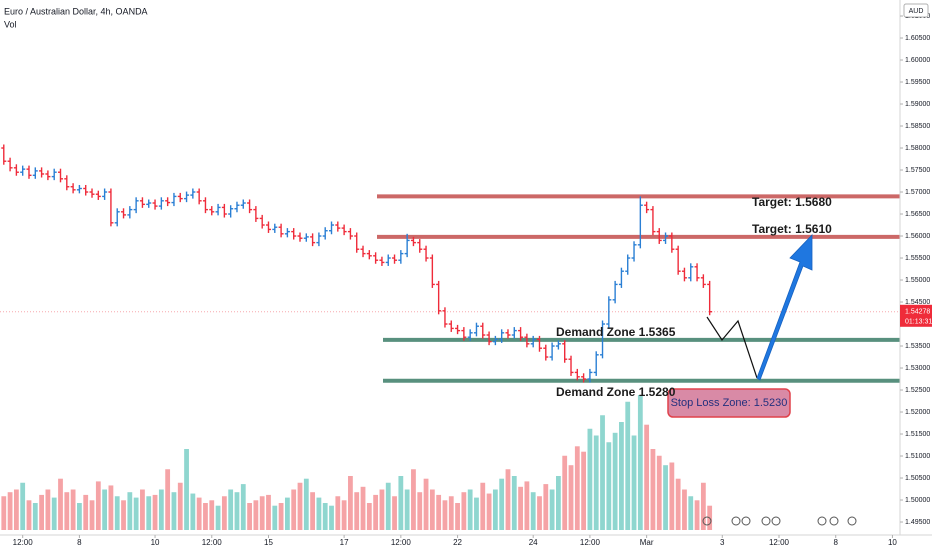 This screenshot has height=550, width=932. Describe the element at coordinates (344, 542) in the screenshot. I see `x-tick-label: 17` at that location.